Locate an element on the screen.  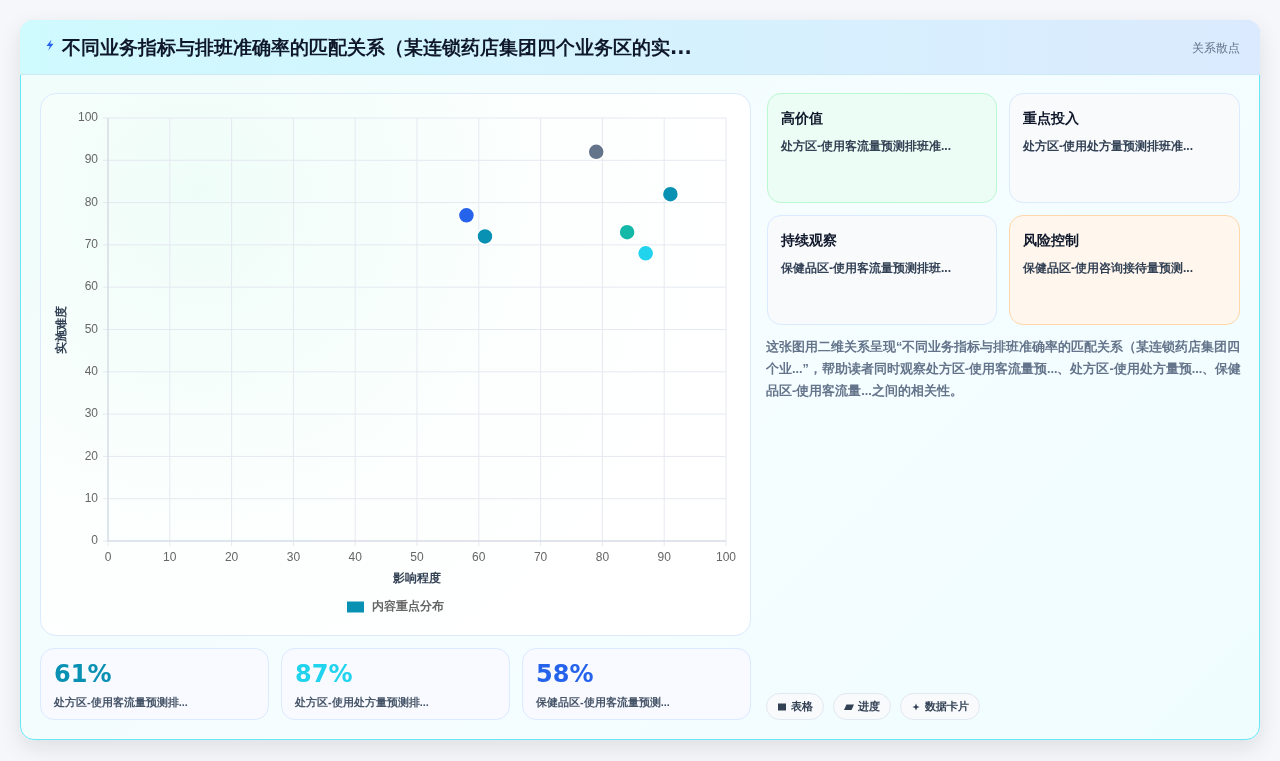
y-tick-label: 60 is located at coordinates (91, 286).